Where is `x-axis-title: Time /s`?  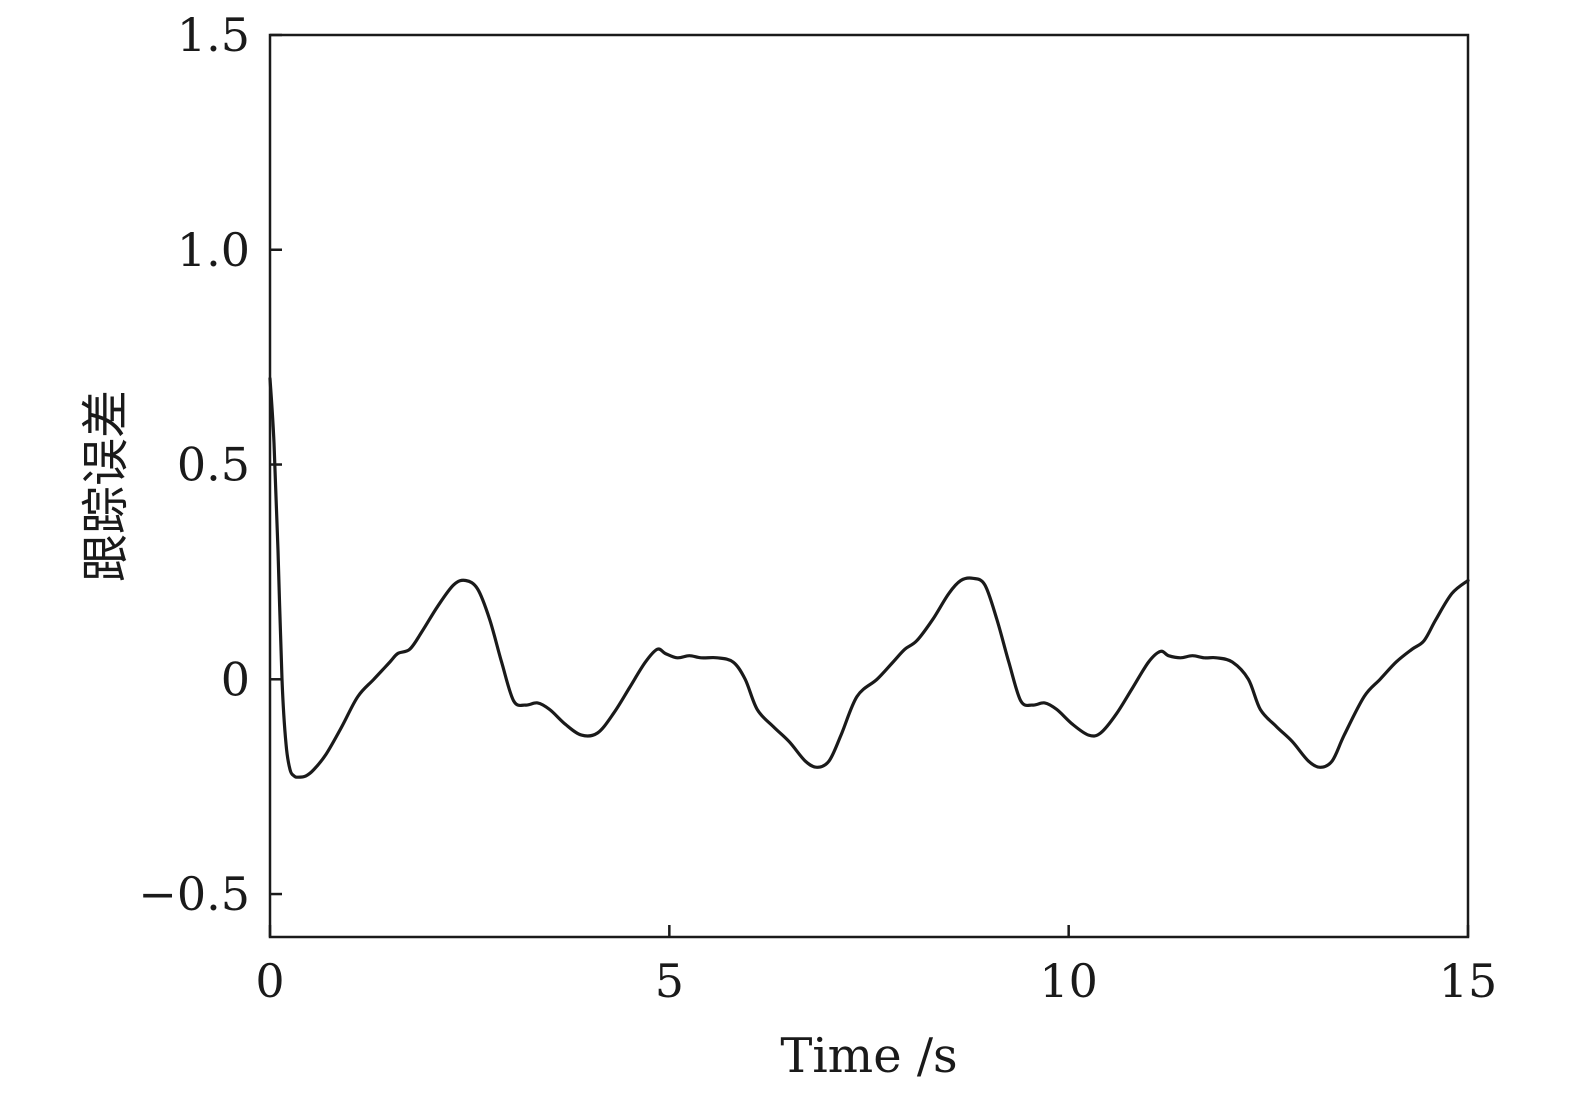
x-axis-title: Time /s is located at coordinates (868, 1056).